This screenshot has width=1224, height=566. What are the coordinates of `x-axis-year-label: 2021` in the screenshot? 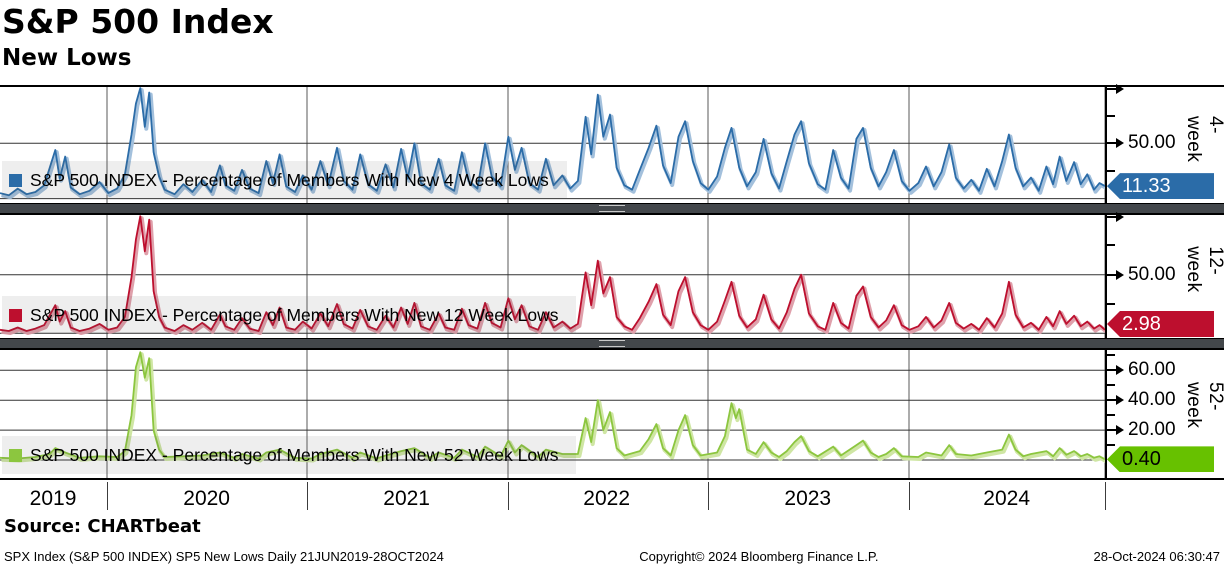 It's located at (406, 498).